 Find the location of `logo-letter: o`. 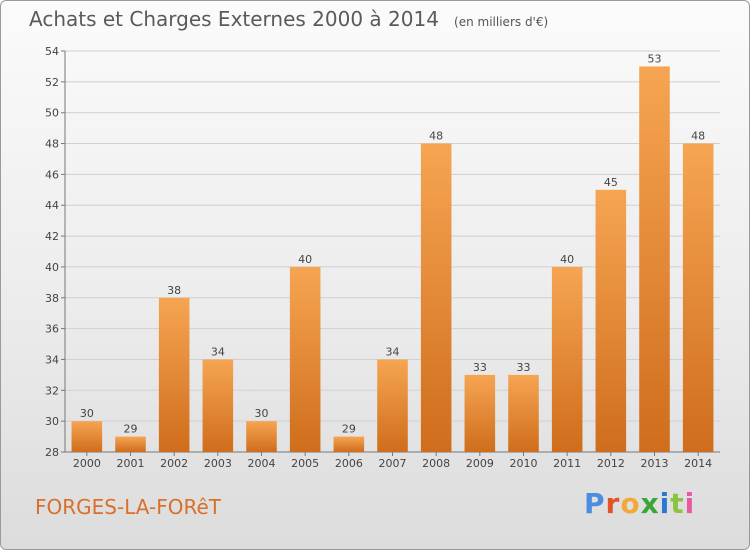

logo-letter: o is located at coordinates (630, 503).